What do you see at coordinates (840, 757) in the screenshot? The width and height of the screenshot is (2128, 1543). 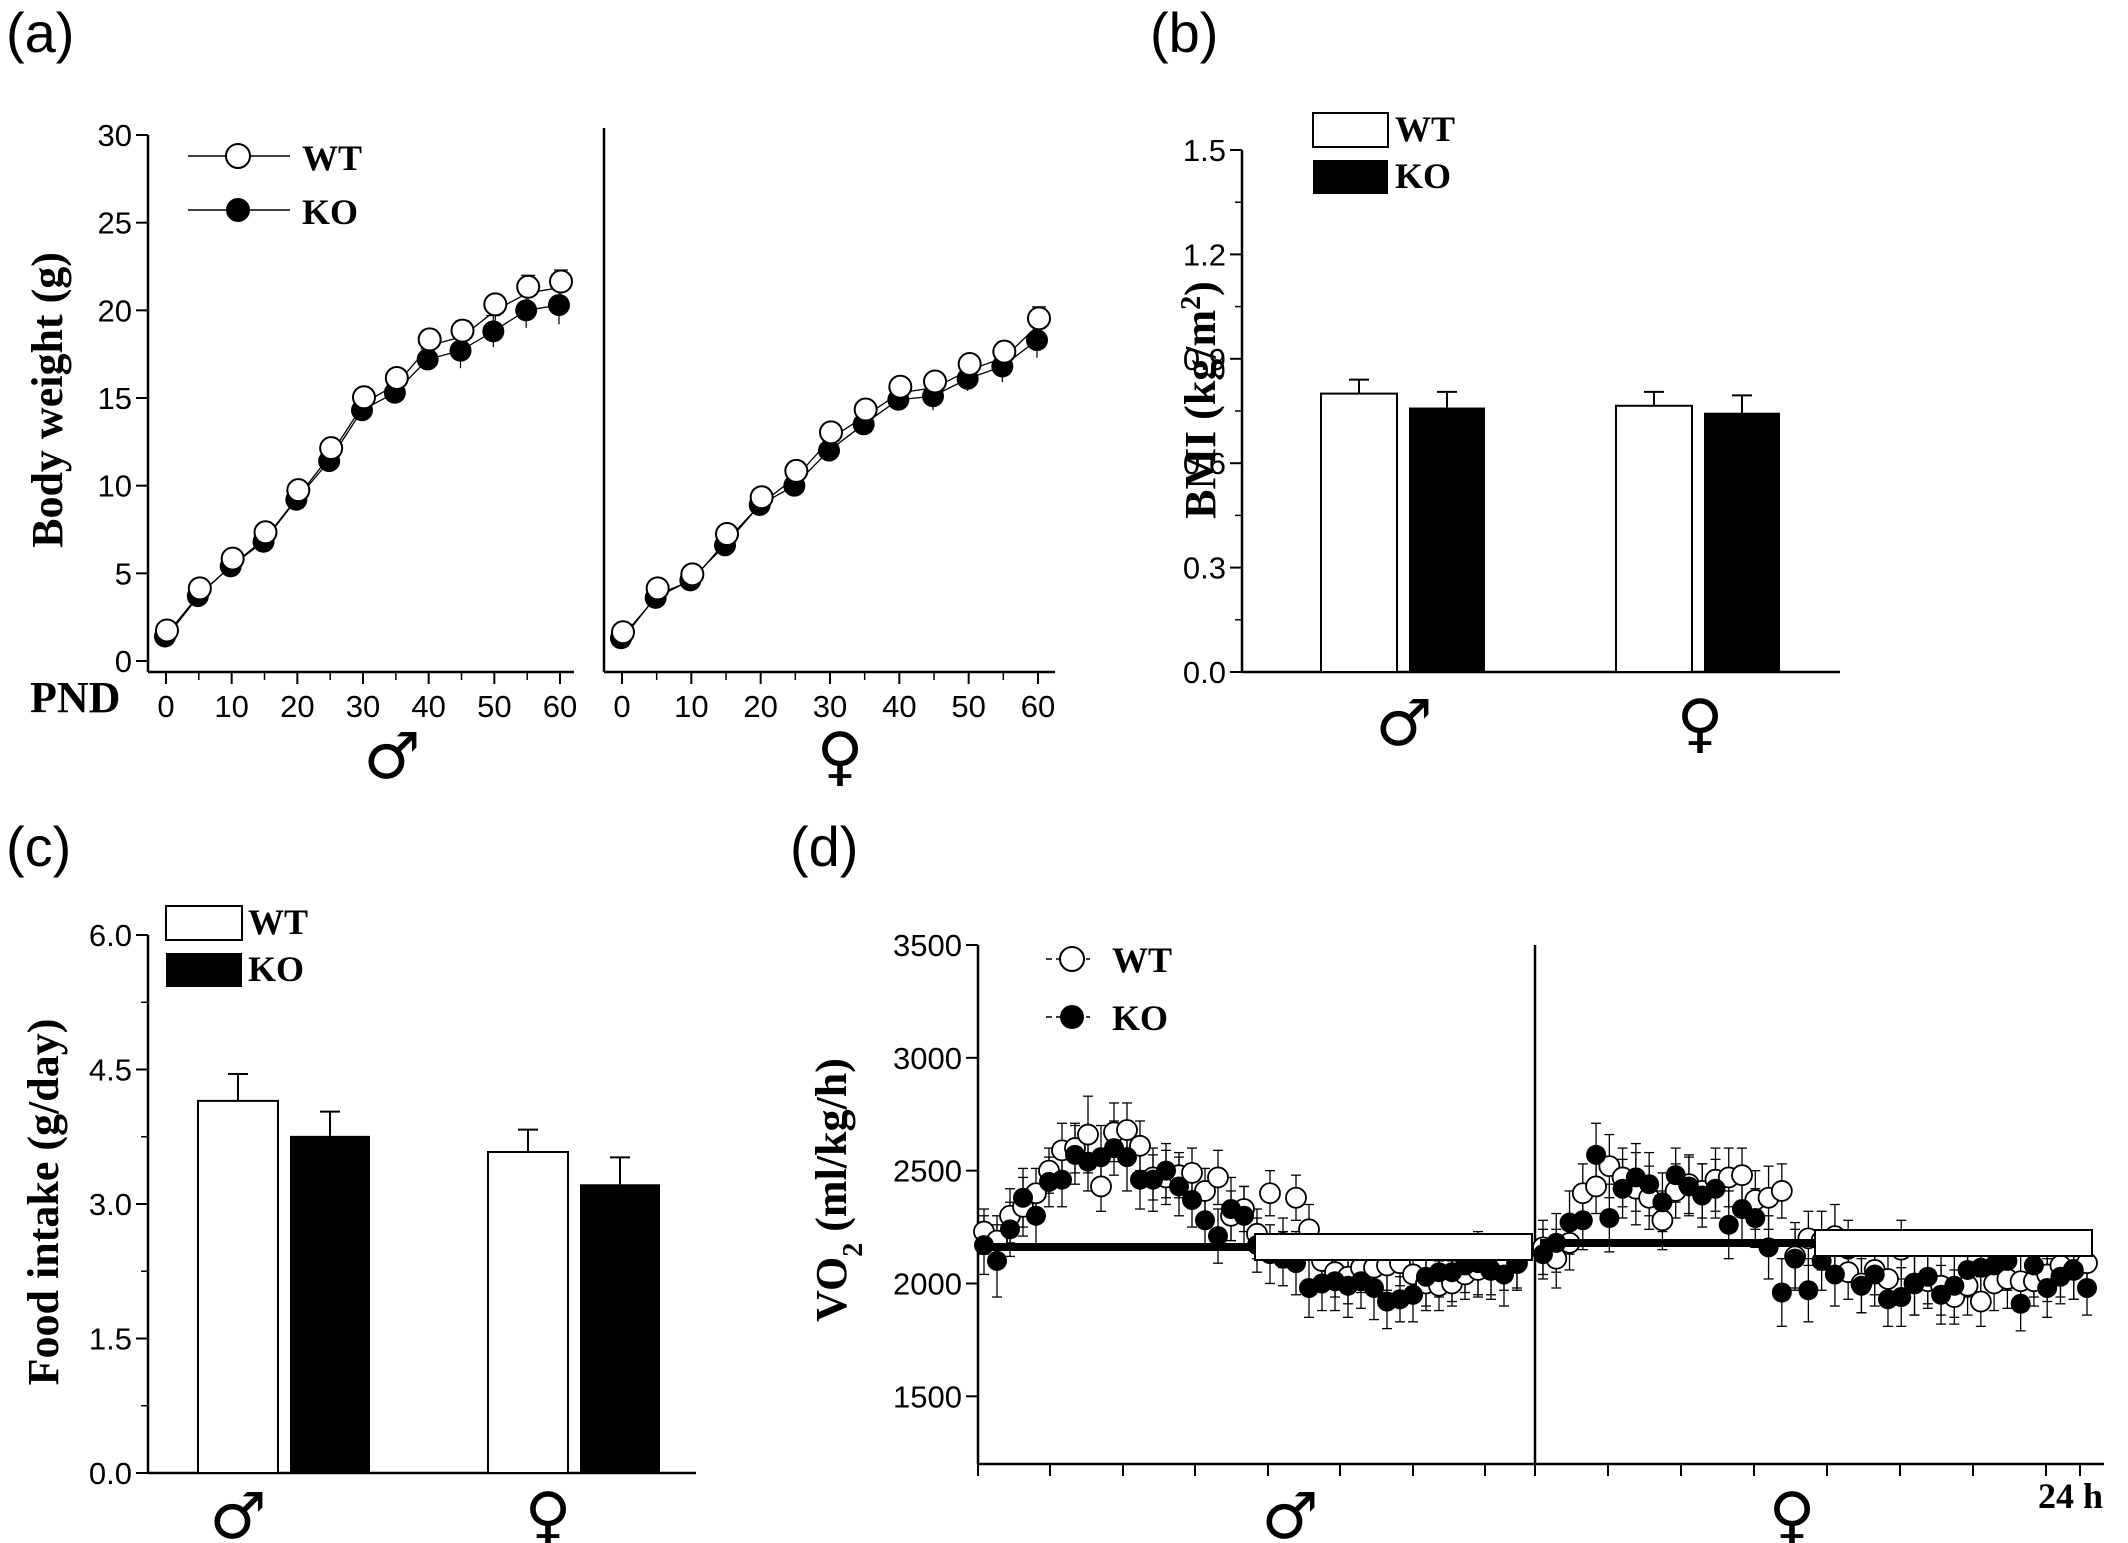 I see `panel-a-female-symbol: ♀` at bounding box center [840, 757].